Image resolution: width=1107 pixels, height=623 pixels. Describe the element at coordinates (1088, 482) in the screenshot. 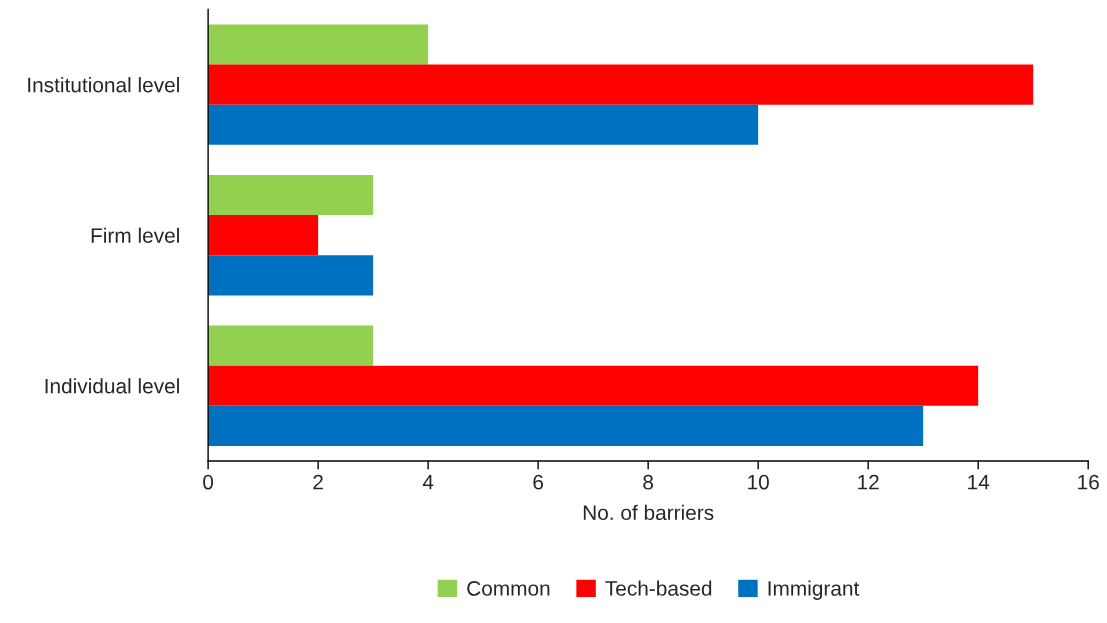

I see `x-tick-label: 16` at that location.